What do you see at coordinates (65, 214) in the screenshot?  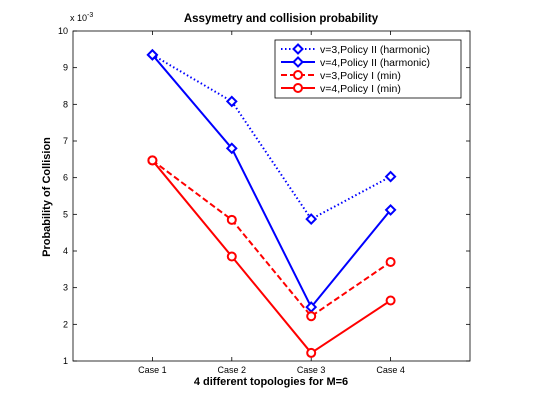 I see `y-tick-label-4: 5` at bounding box center [65, 214].